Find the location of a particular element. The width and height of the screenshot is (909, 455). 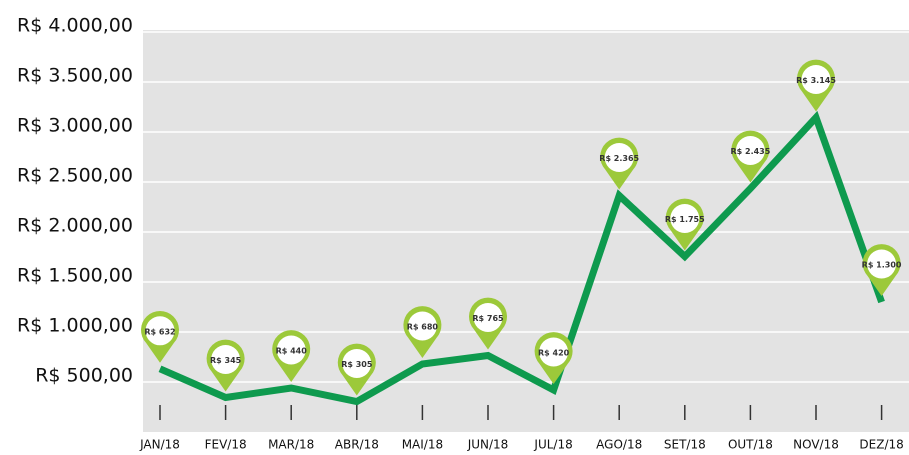

x-tick-label: AGO/18 is located at coordinates (619, 445).